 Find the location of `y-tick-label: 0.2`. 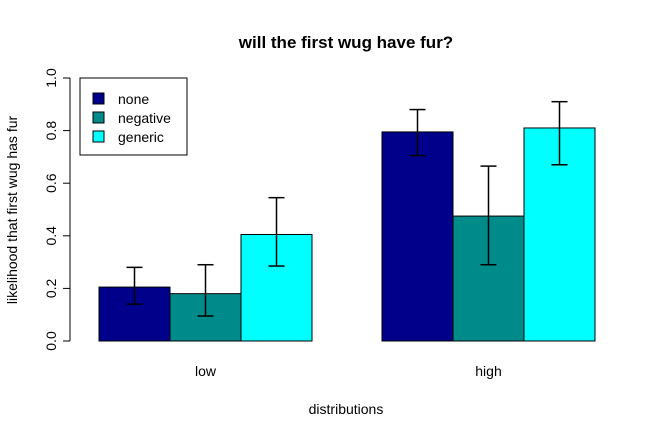

y-tick-label: 0.2 is located at coordinates (51, 288).